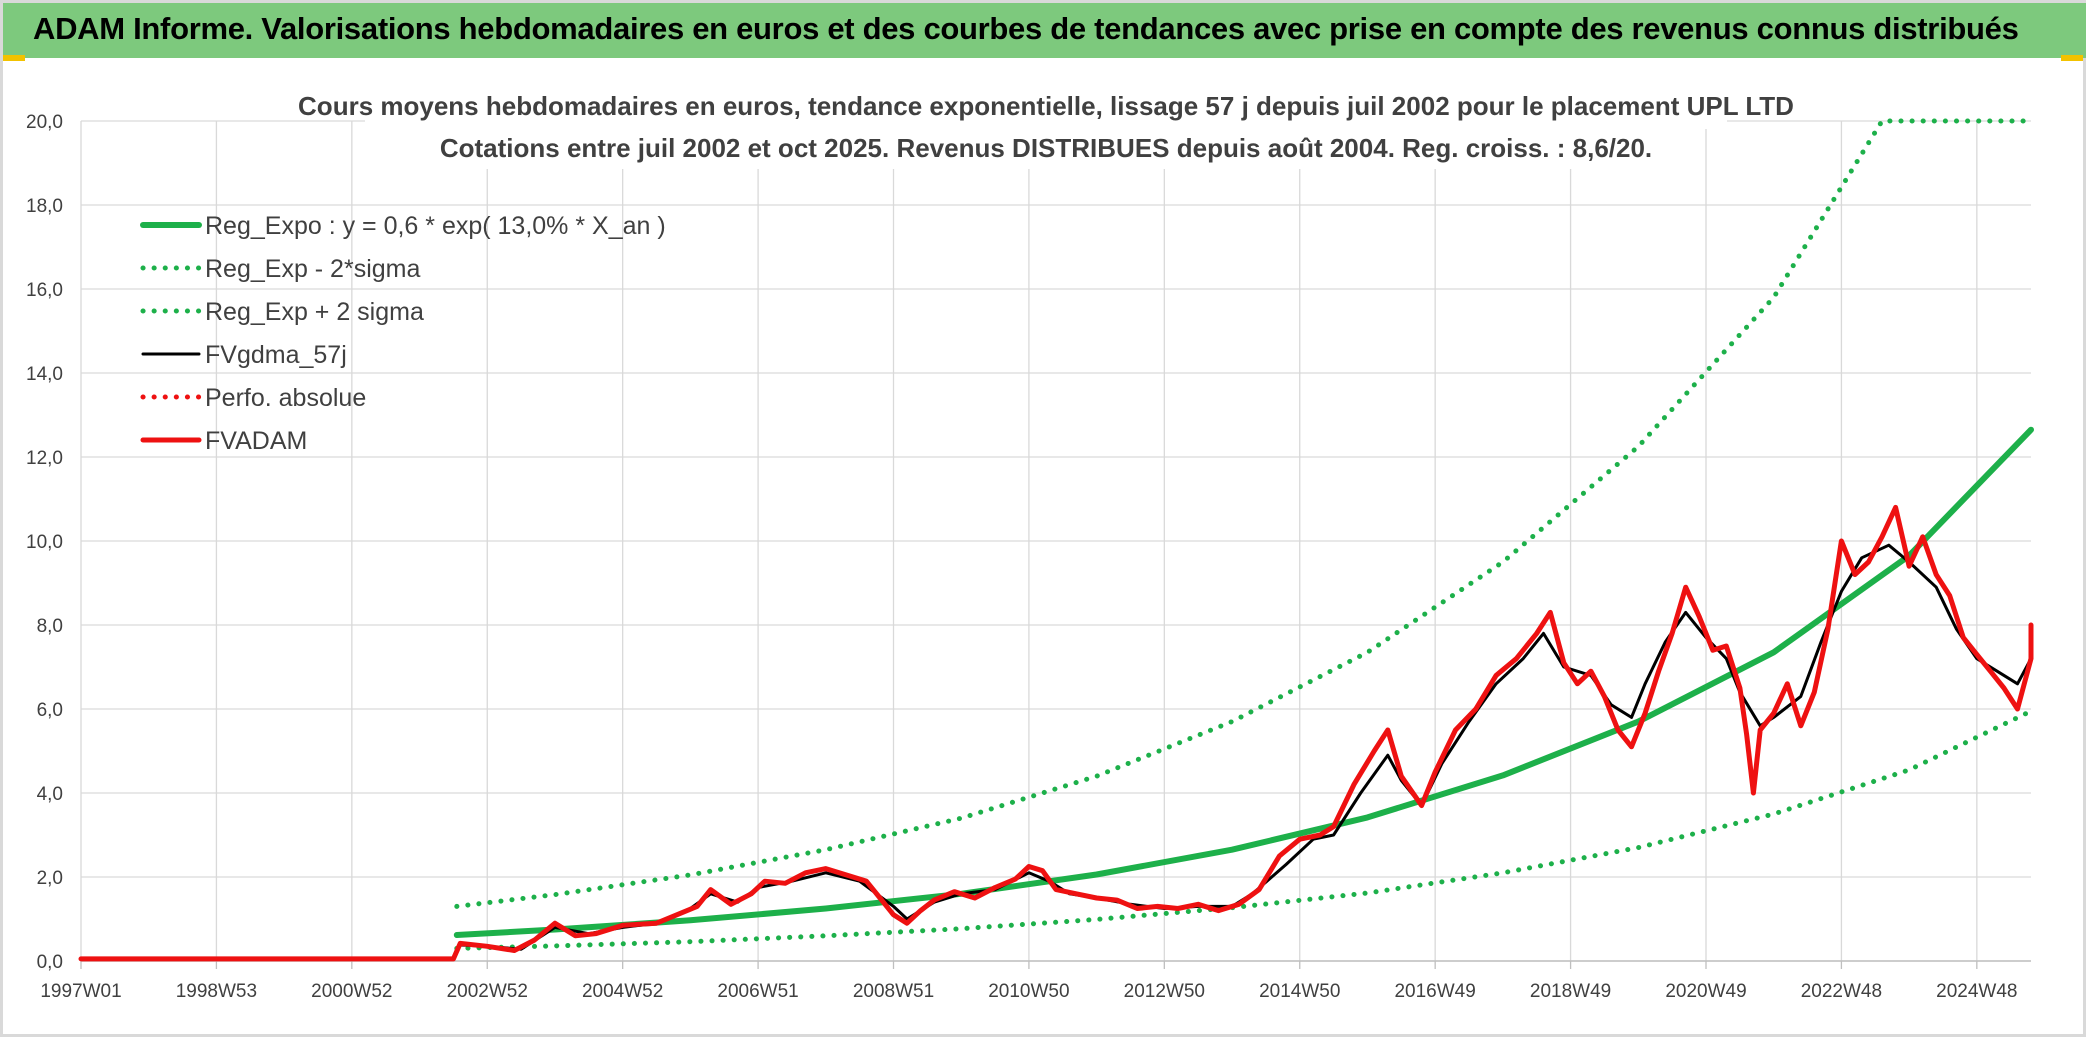  I want to click on x-tick-label: 2004W52, so click(622, 991).